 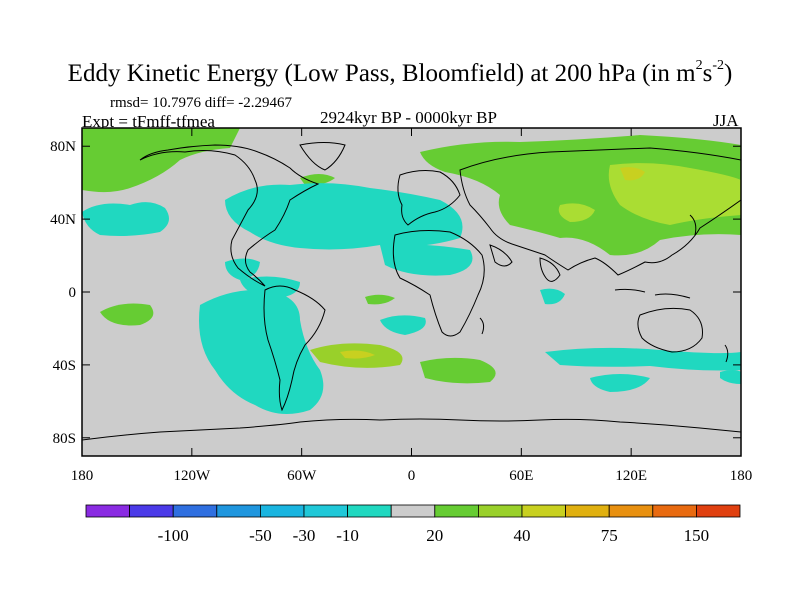 I want to click on colorbar-label: -50, so click(x=260, y=535).